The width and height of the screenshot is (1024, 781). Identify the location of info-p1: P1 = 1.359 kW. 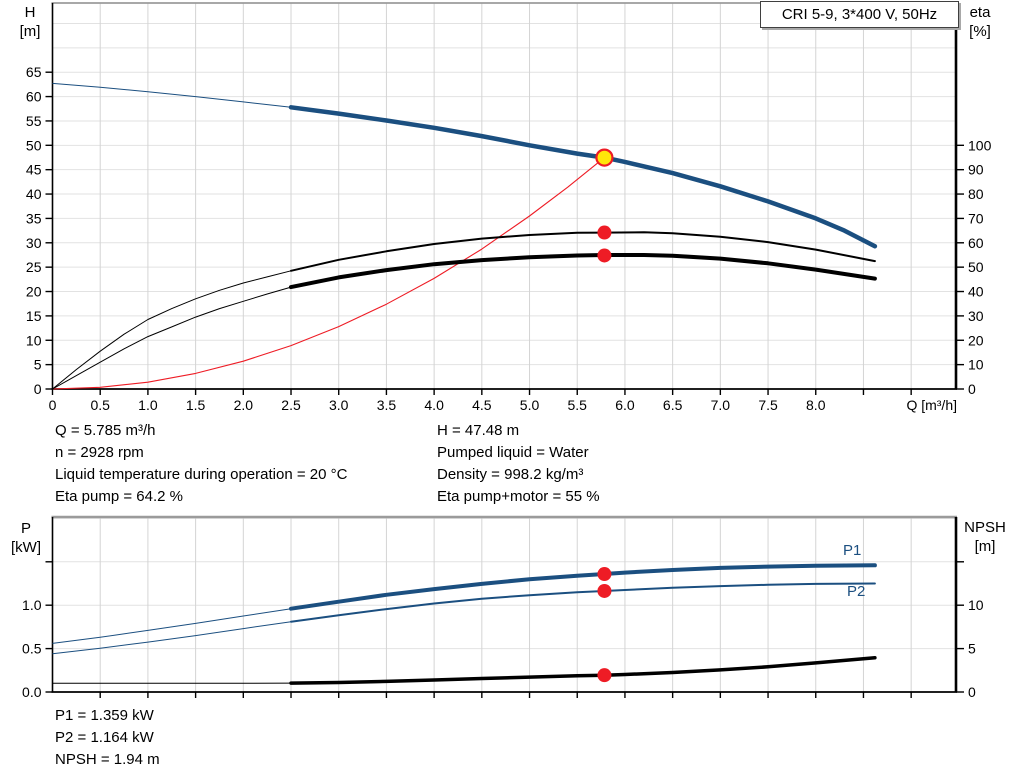
(104, 715).